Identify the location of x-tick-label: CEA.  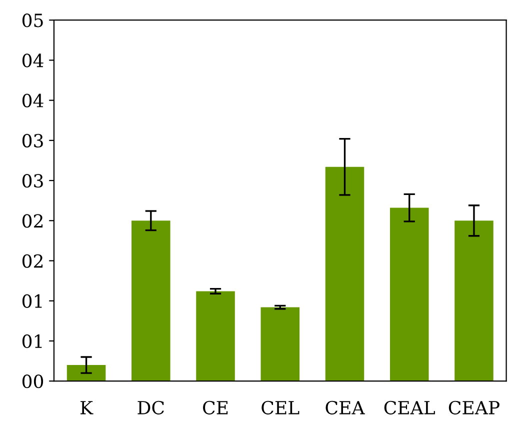
(345, 407).